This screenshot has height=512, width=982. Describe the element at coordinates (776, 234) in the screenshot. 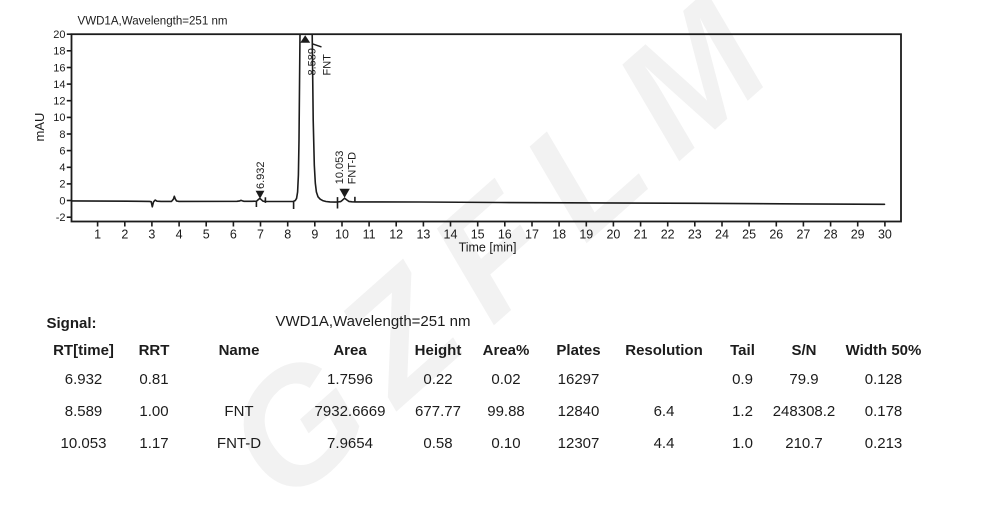

I see `svg-text: 26` at that location.